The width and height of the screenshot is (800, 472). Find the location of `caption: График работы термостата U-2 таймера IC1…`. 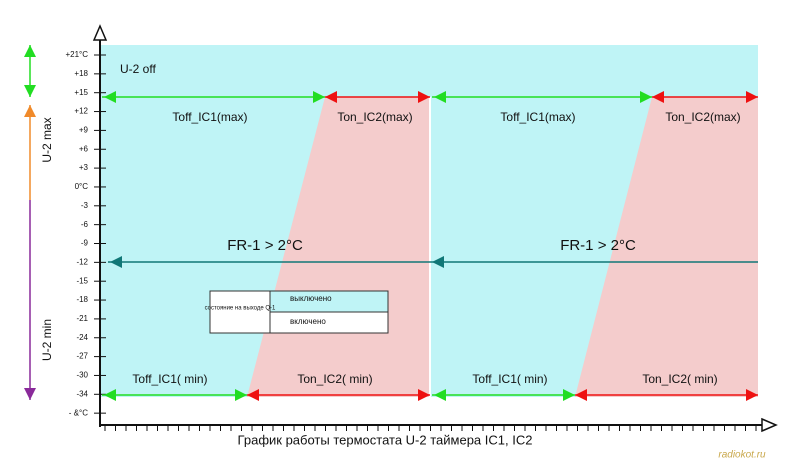

caption: График работы термостата U-2 таймера IC1… is located at coordinates (385, 439).